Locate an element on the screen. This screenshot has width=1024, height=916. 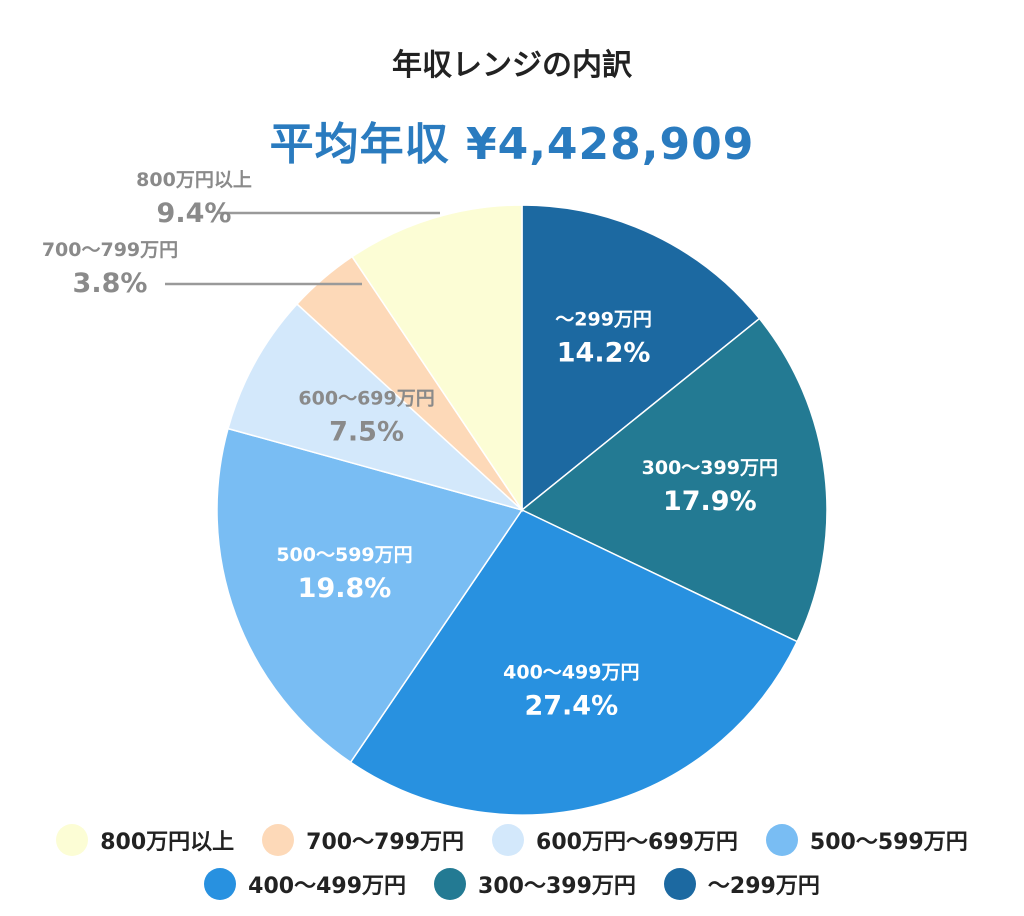
legend-item: 500～599万円 is located at coordinates (866, 840).